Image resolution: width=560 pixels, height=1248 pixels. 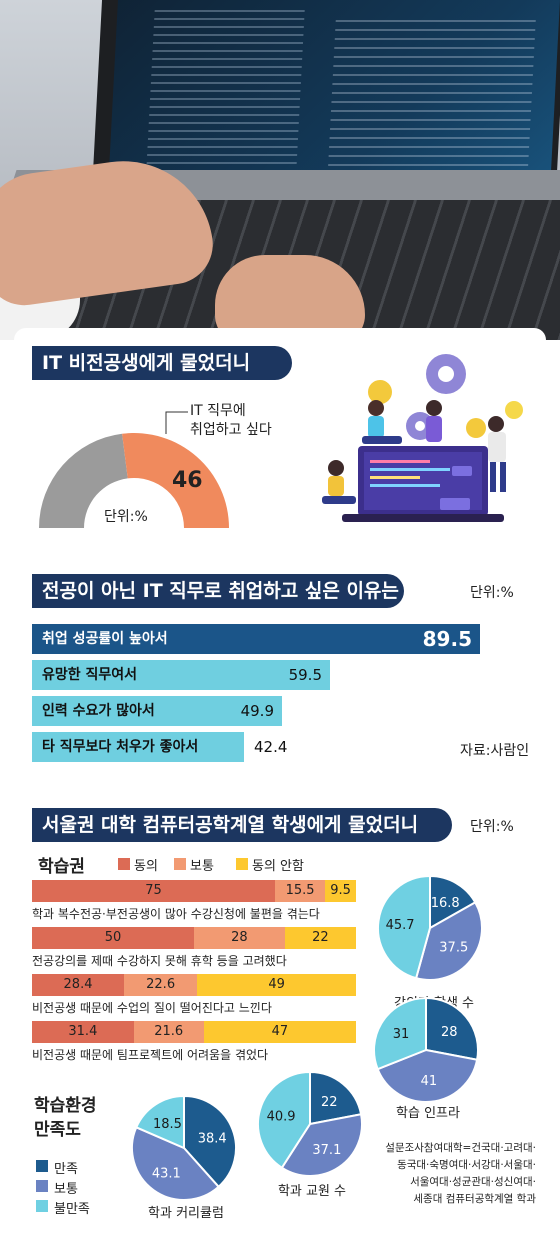 I want to click on stacked-row: 28.4 22.6 49, so click(x=194, y=985).